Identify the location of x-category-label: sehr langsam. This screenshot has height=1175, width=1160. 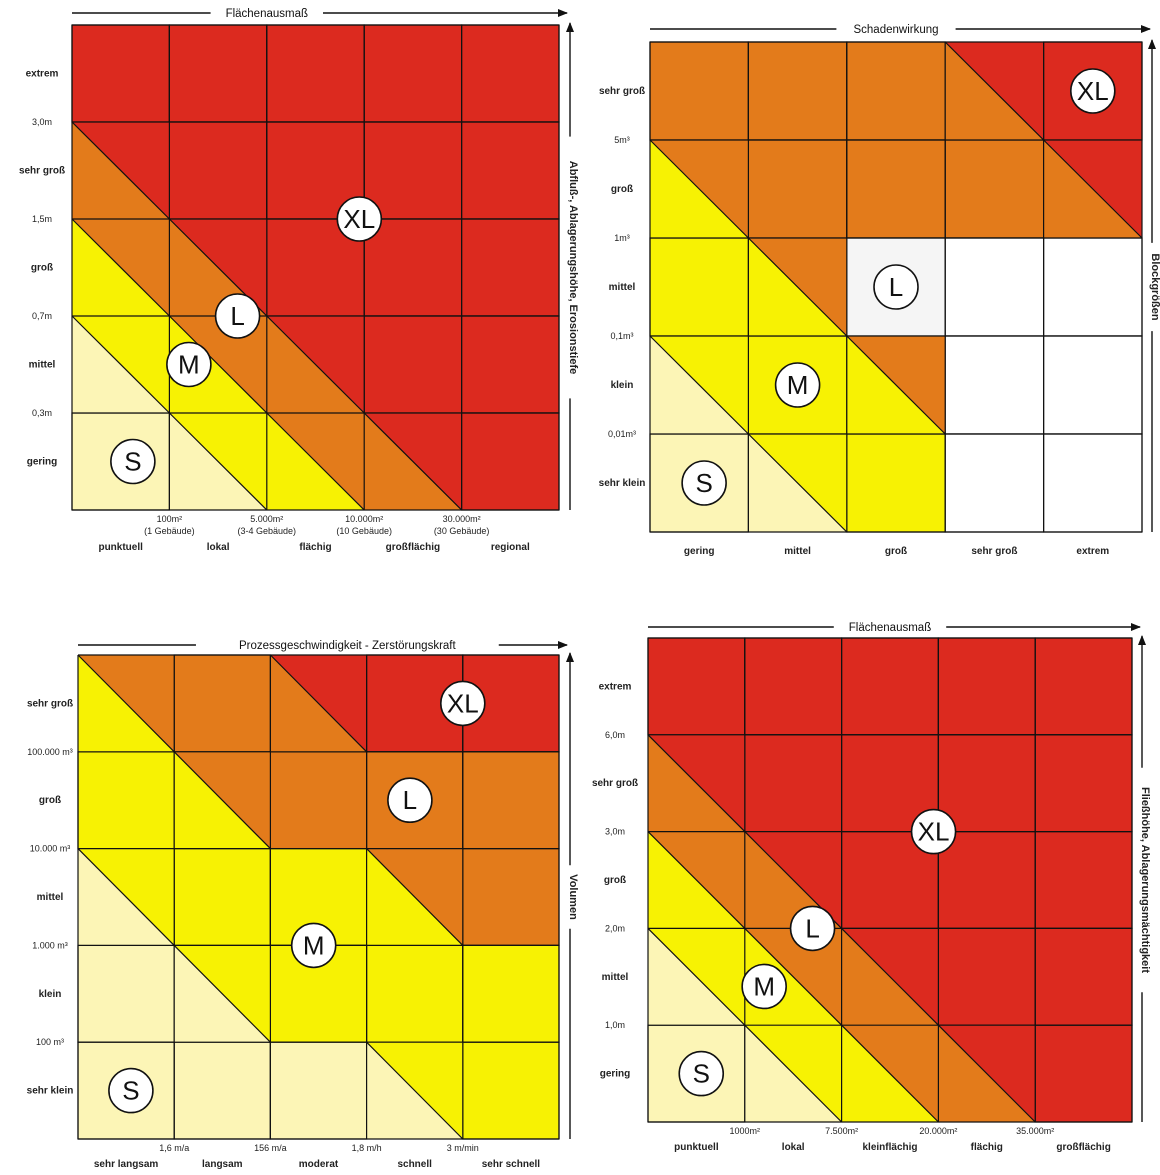
(126, 1164).